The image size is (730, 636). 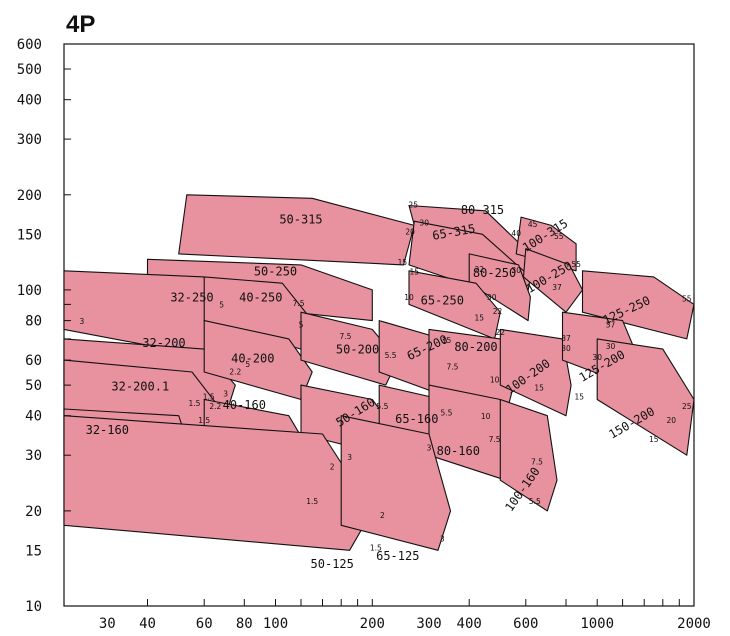 What do you see at coordinates (29, 101) in the screenshot?
I see `y-tick-label: 400` at bounding box center [29, 101].